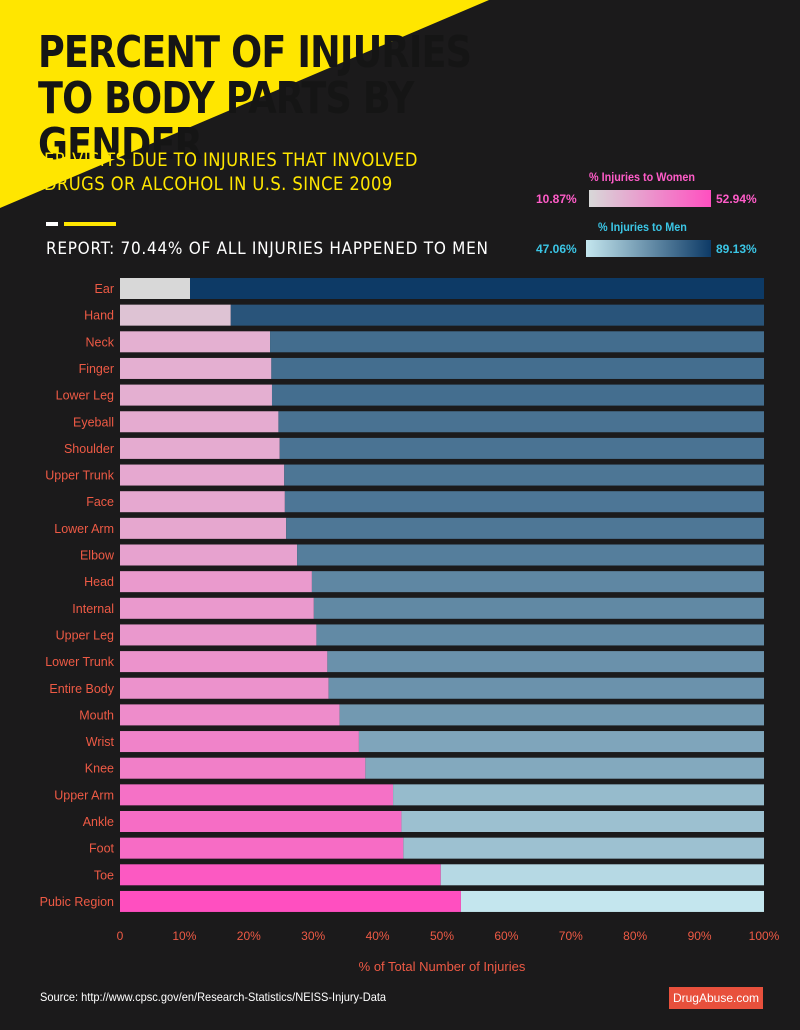  Describe the element at coordinates (81, 689) in the screenshot. I see `category-label: Entire Body` at that location.